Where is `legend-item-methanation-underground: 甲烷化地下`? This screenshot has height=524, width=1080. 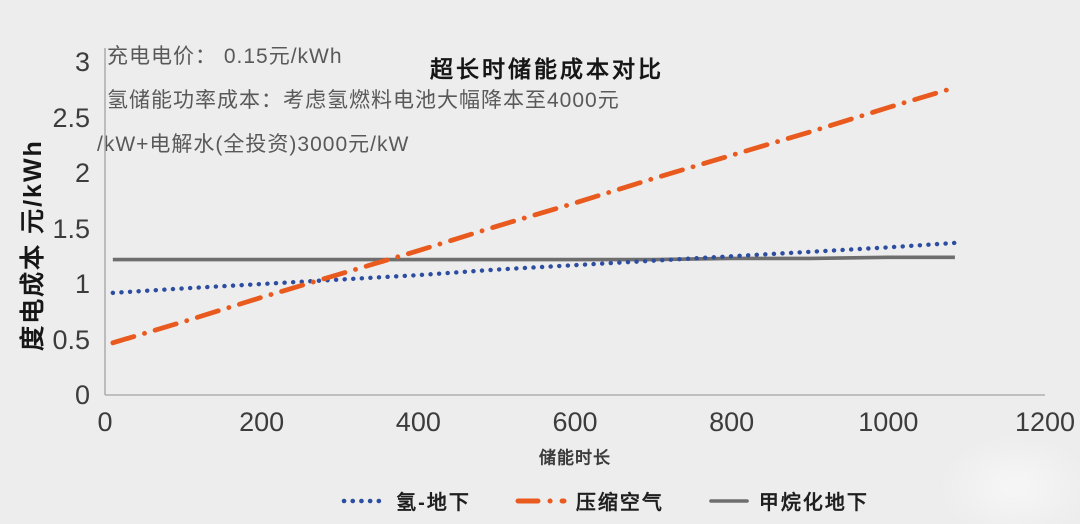 legend-item-methanation-underground: 甲烷化地下 is located at coordinates (788, 500).